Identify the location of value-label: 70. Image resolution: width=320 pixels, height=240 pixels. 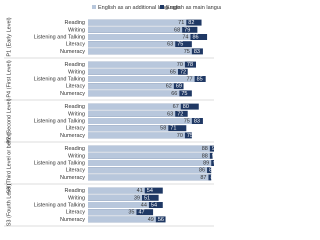
(180, 136).